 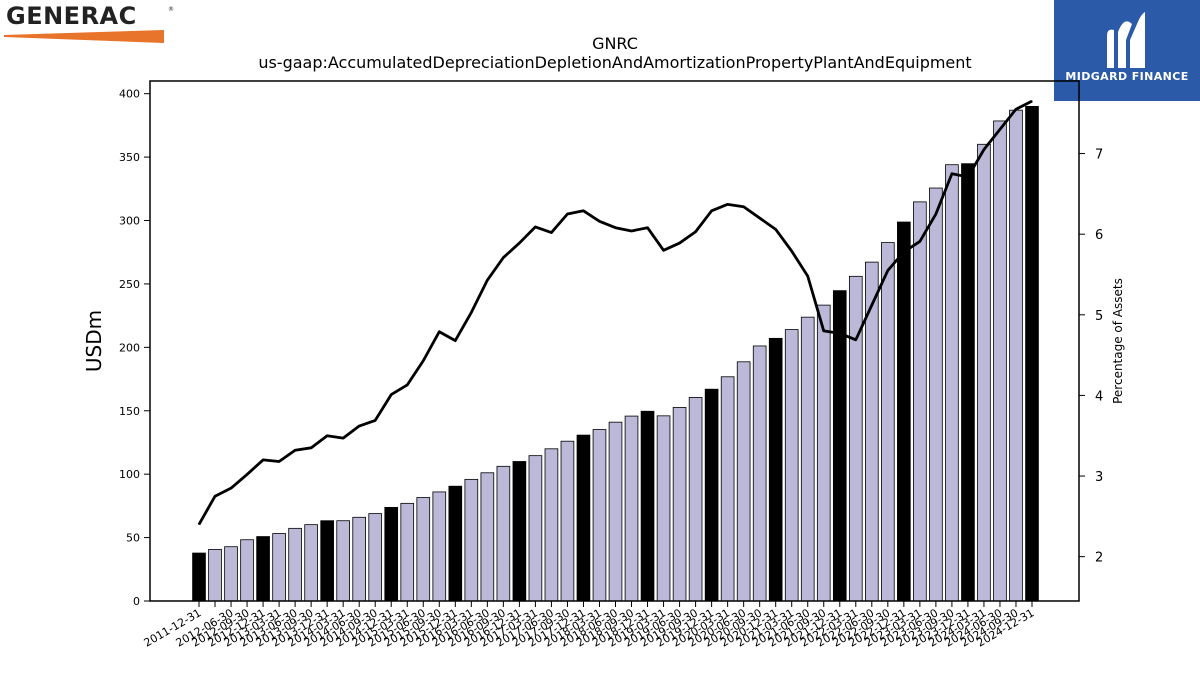 What do you see at coordinates (1099, 235) in the screenshot?
I see `y-right-tick-label: 6` at bounding box center [1099, 235].